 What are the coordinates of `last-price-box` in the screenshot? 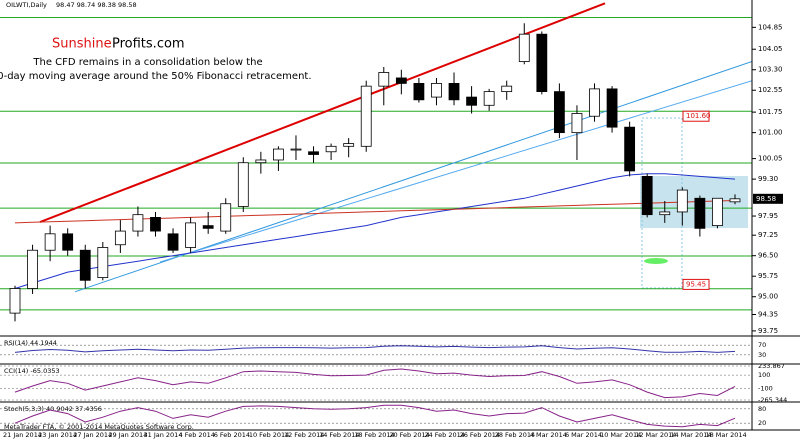 It's located at (768, 198).